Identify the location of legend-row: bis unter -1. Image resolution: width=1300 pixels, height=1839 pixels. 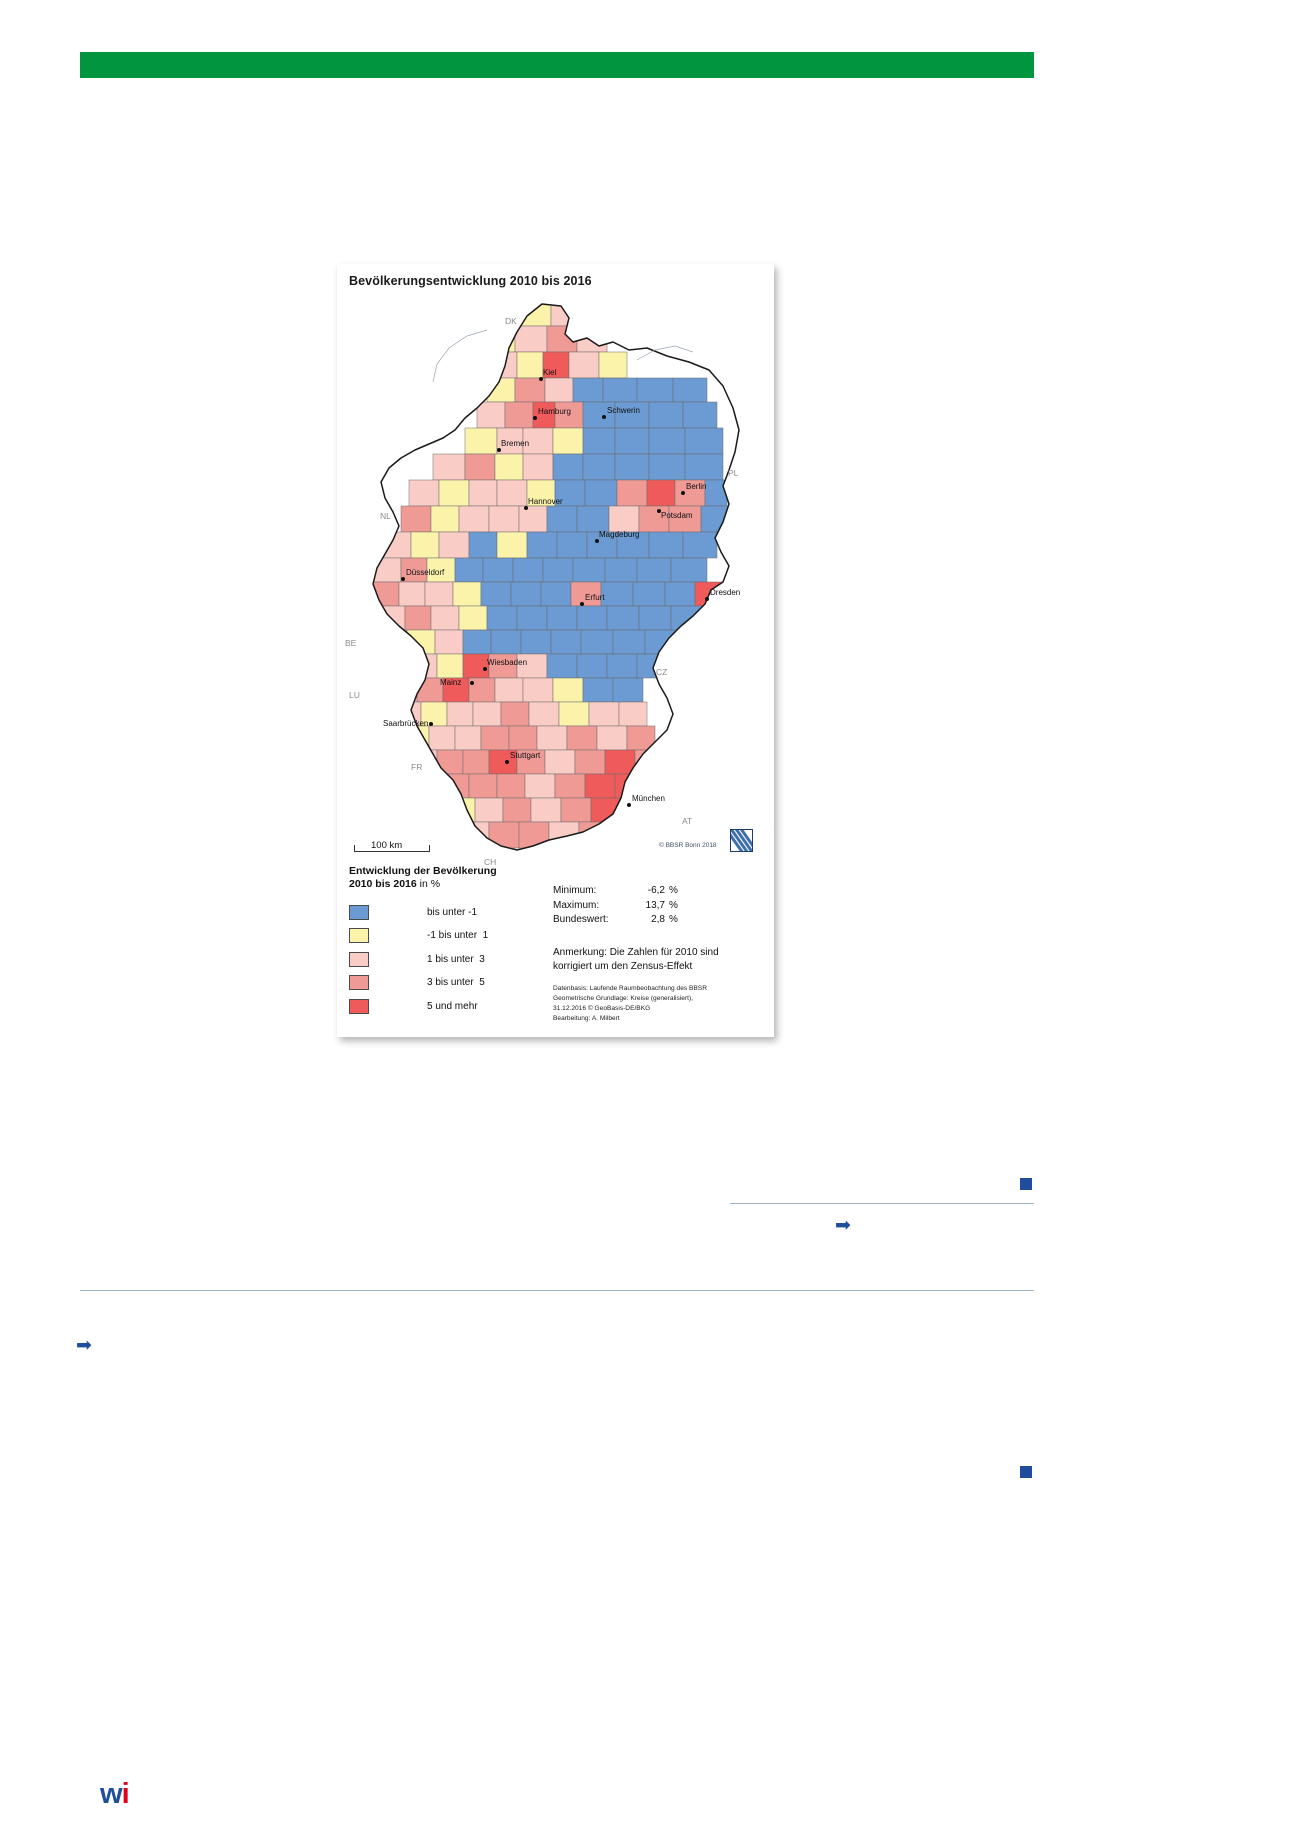
(464, 912).